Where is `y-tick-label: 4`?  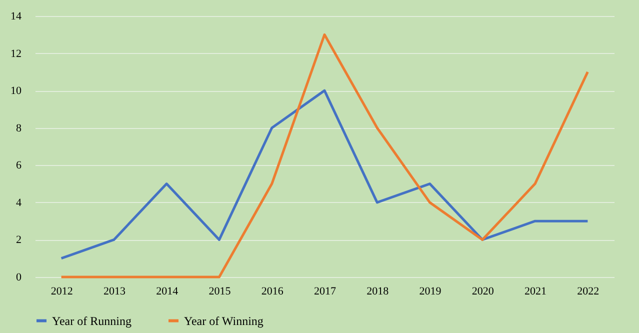
y-tick-label: 4 is located at coordinates (19, 202).